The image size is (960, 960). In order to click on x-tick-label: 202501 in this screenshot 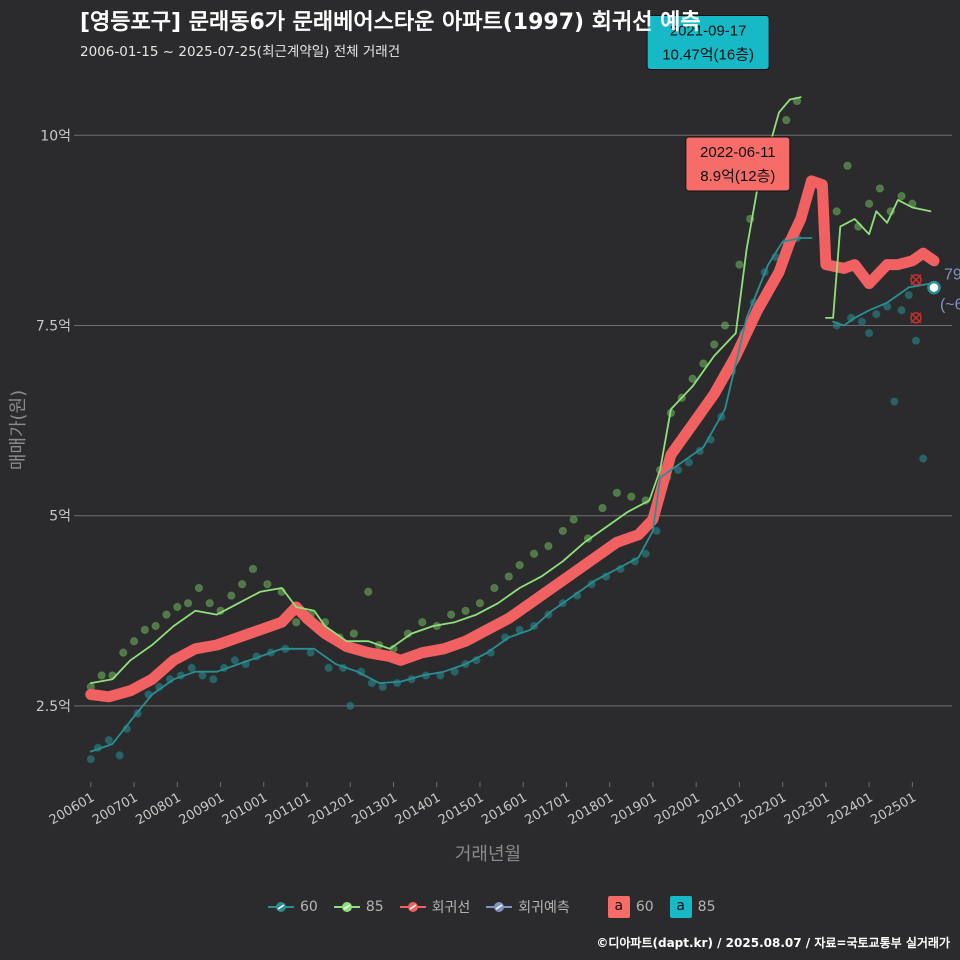, I will do `click(893, 809)`.